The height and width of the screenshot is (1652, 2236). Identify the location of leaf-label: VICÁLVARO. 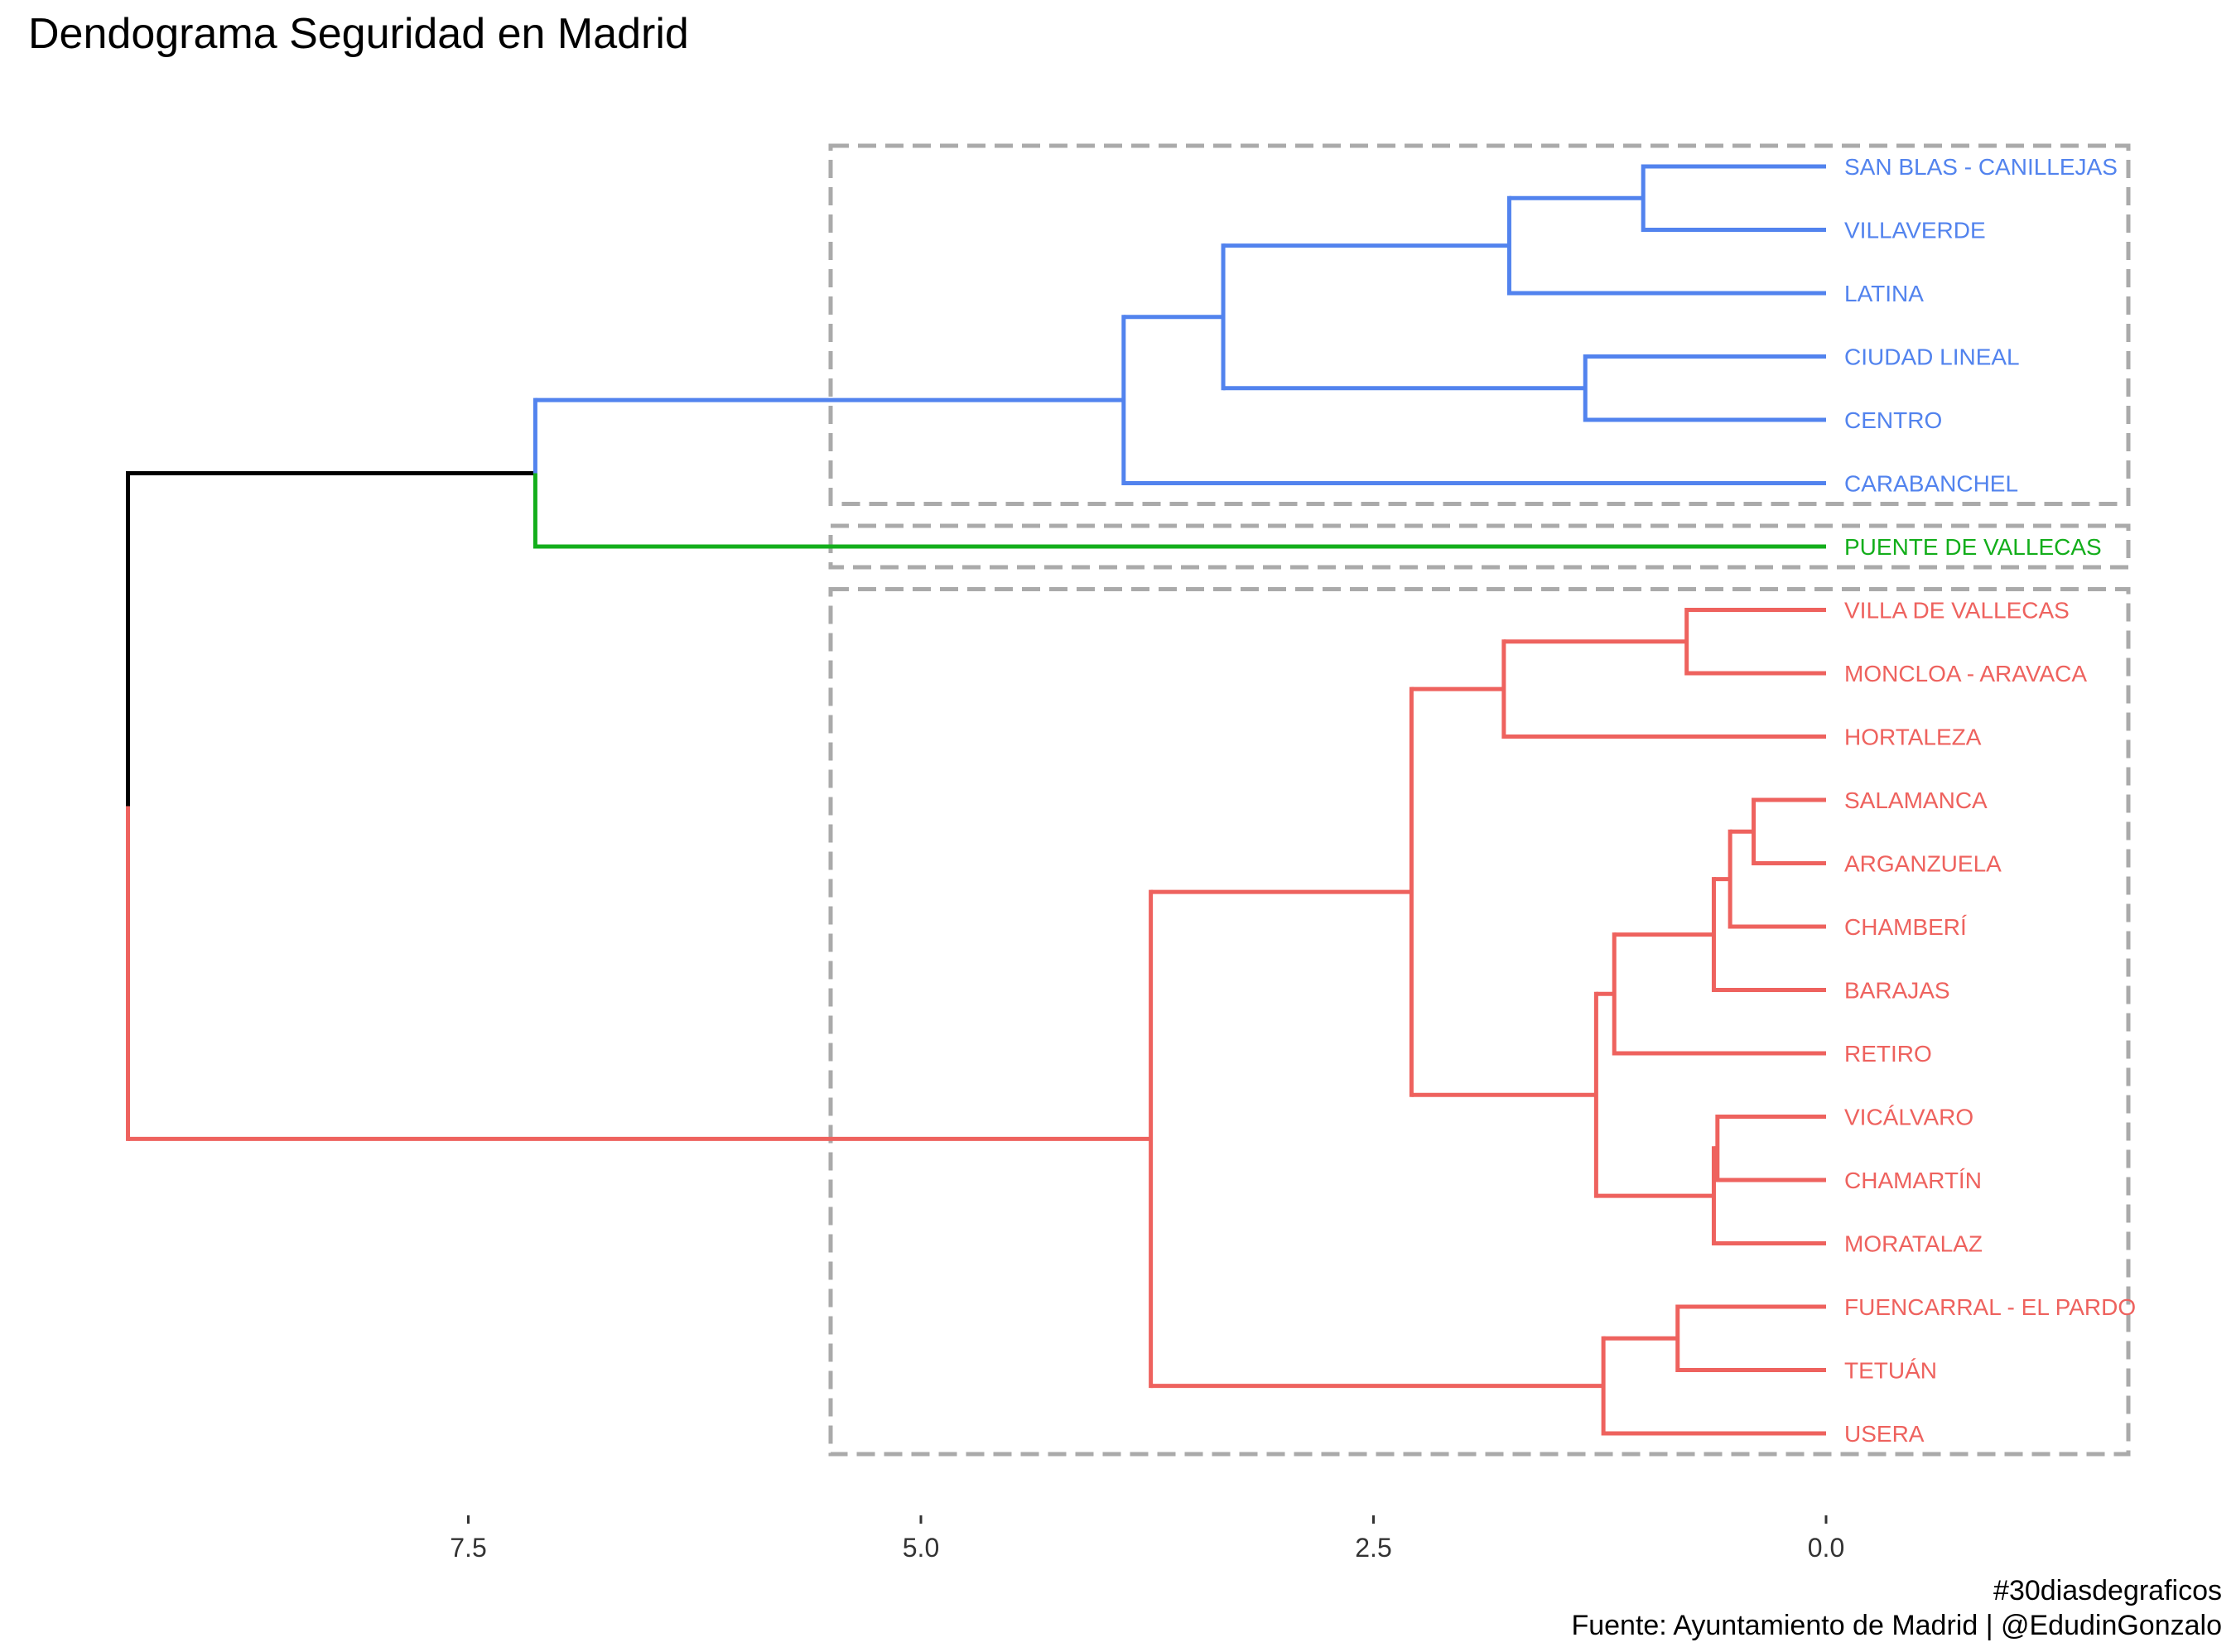
(1908, 1117).